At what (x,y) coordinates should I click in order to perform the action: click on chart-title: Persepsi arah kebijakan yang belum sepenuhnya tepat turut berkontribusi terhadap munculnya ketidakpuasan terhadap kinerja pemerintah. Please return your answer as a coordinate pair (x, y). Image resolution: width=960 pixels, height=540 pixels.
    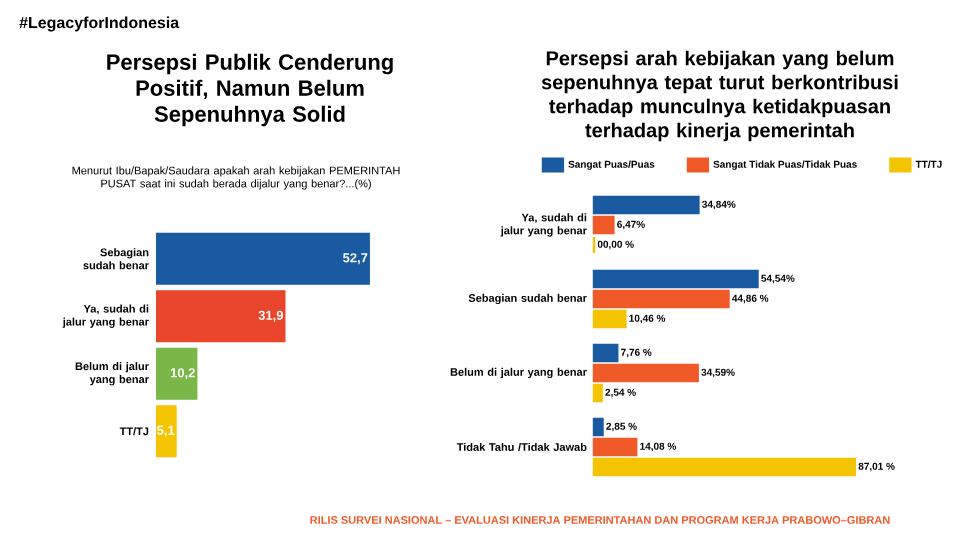
    Looking at the image, I should click on (719, 96).